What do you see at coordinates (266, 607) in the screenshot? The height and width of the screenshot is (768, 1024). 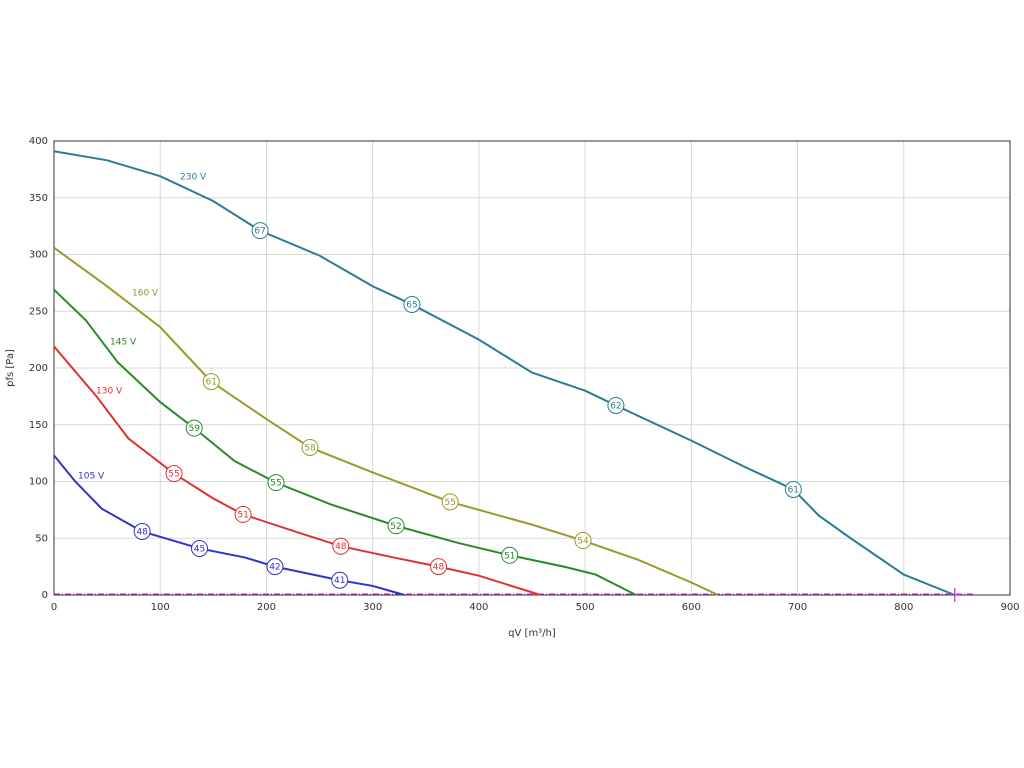 I see `x-tick-label: 200` at bounding box center [266, 607].